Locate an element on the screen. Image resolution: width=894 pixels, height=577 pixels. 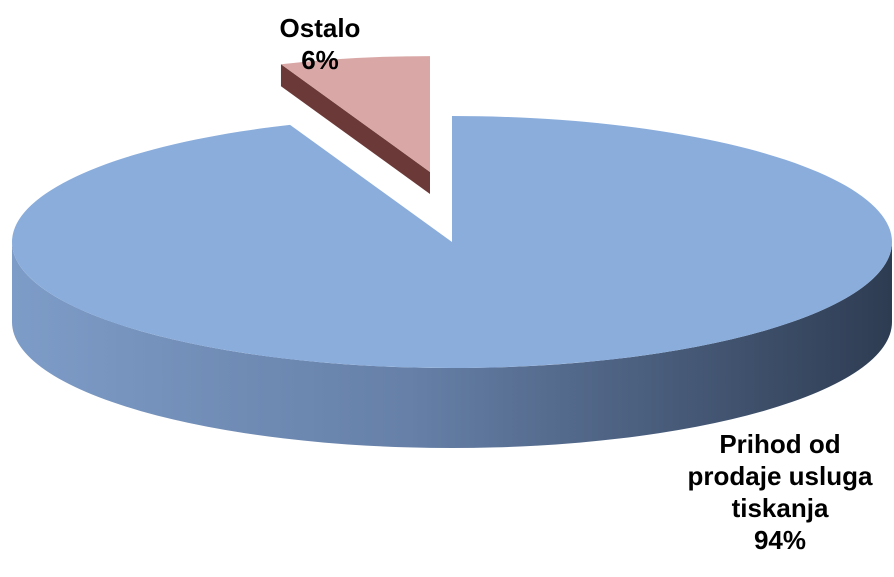
slice-percent-ostalo: 6% is located at coordinates (320, 60).